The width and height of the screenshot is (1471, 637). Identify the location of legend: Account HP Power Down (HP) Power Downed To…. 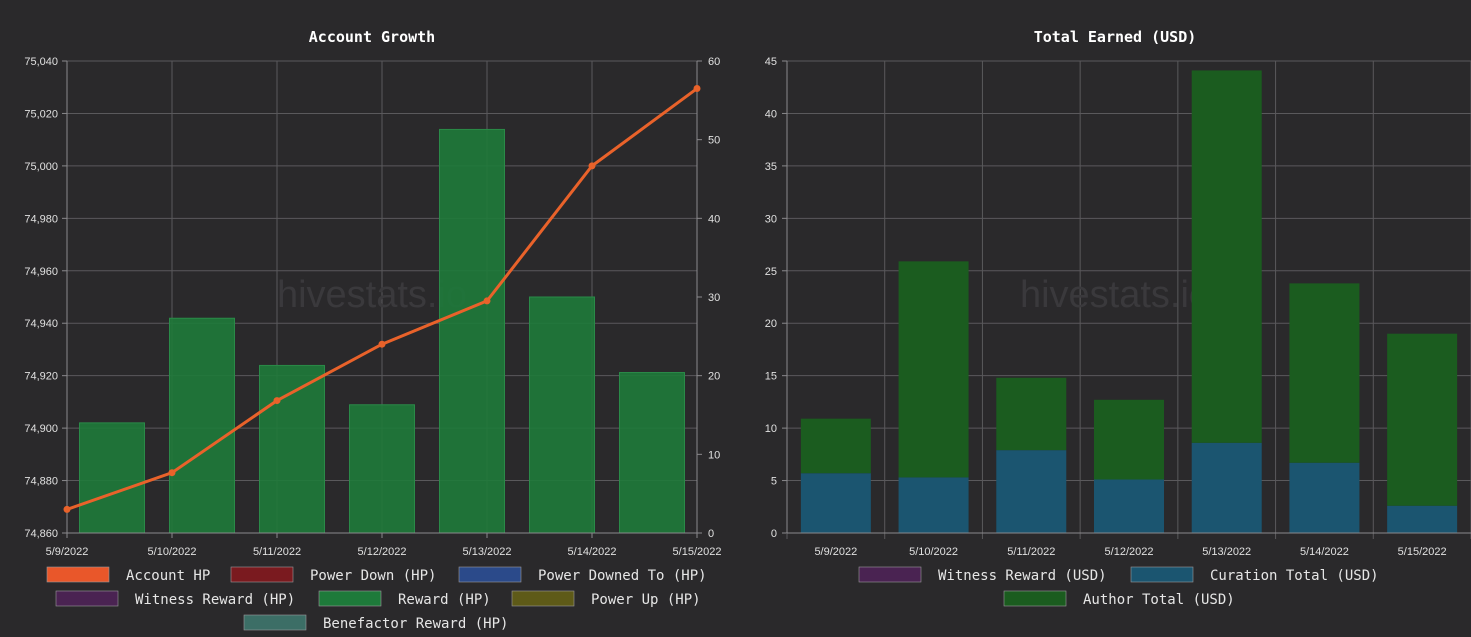
(376, 599).